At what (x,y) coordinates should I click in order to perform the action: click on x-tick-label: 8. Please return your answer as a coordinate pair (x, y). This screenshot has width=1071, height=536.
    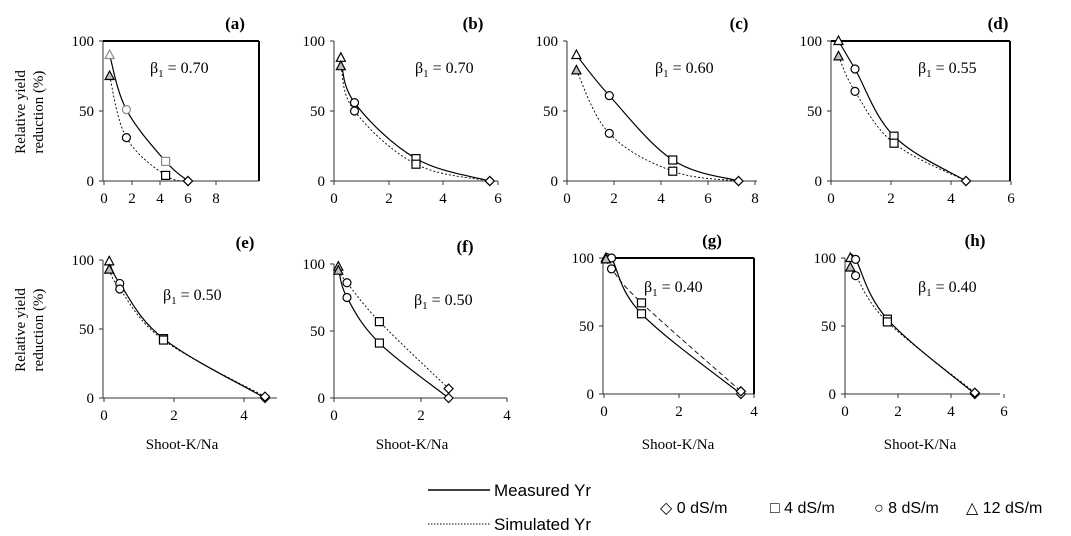
    Looking at the image, I should click on (755, 199).